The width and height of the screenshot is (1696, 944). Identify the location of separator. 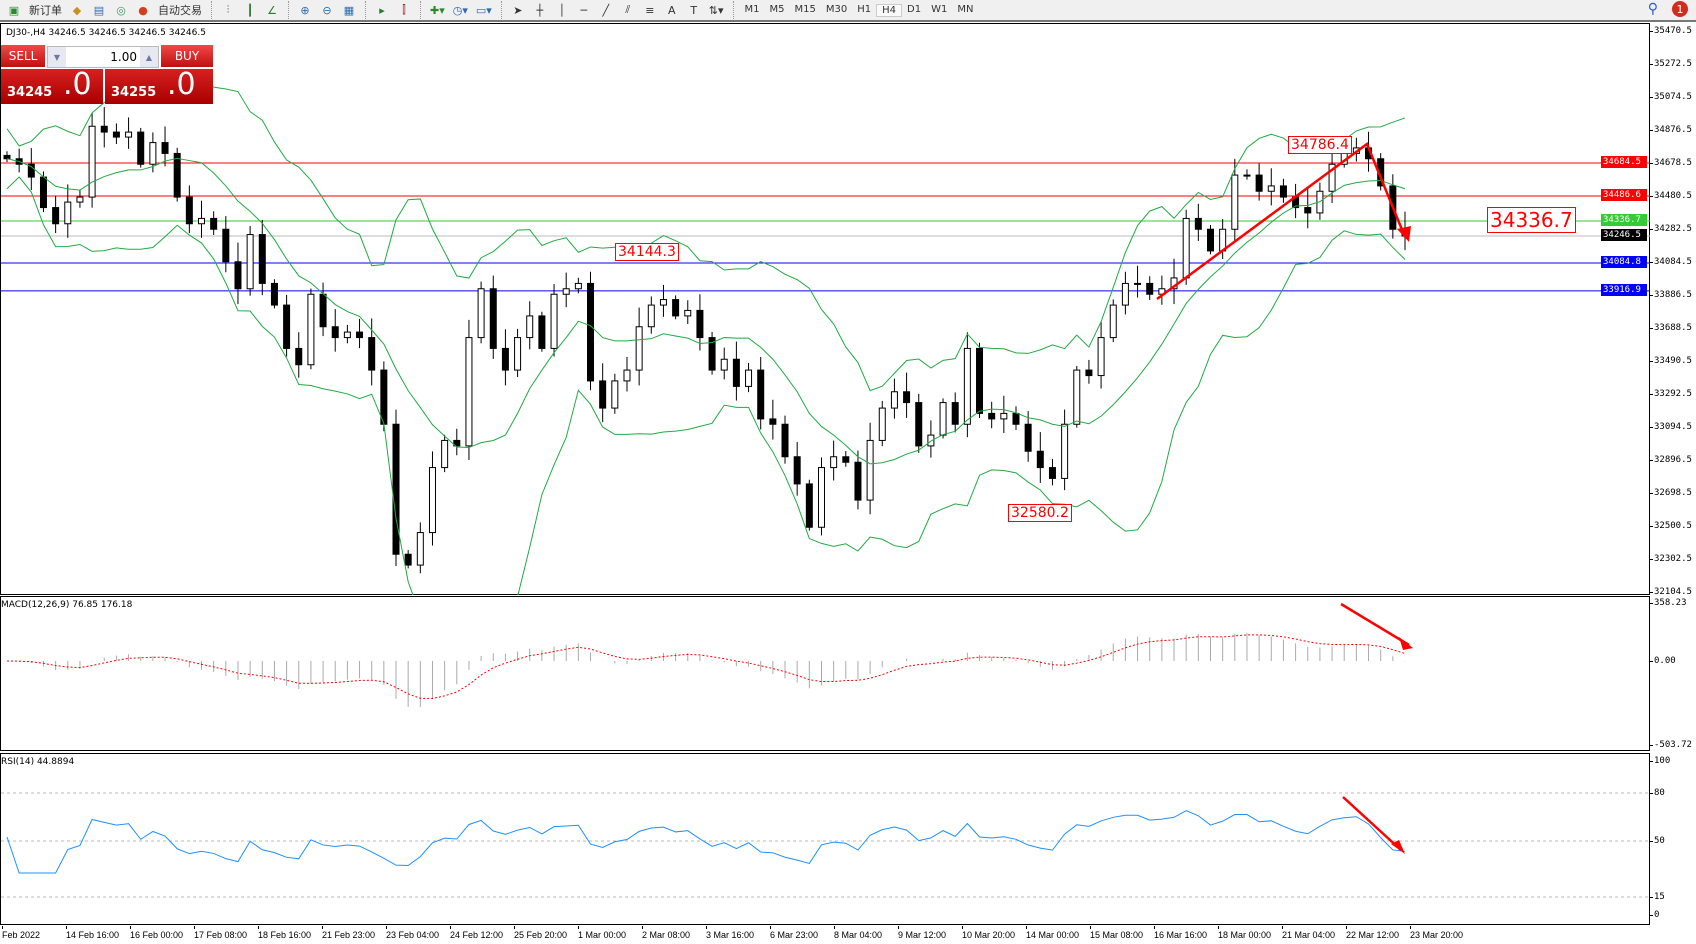
(211, 10).